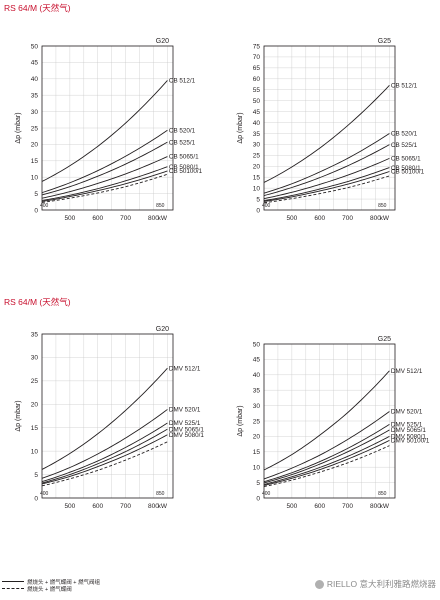 This screenshot has width=440, height=600. Describe the element at coordinates (257, 79) in the screenshot. I see `y-tick-label: 60` at that location.